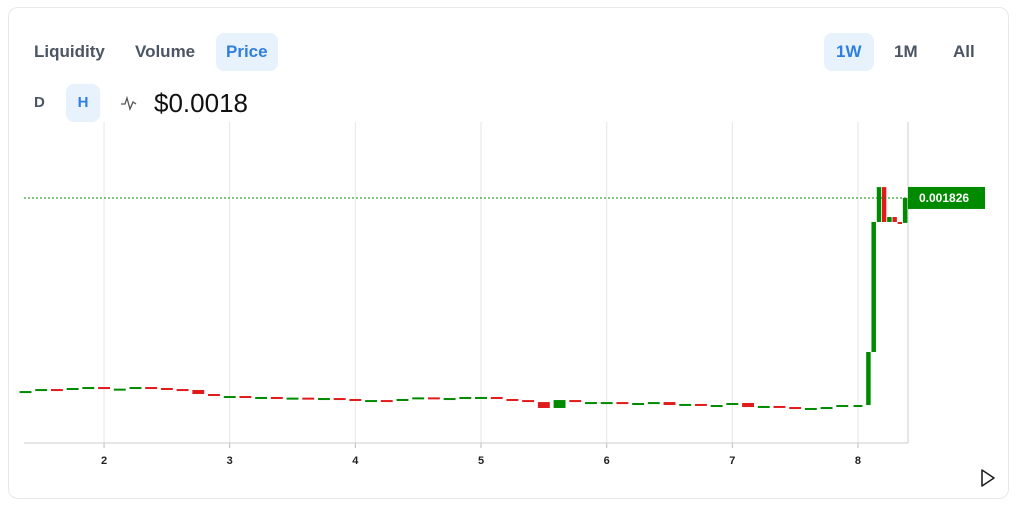 This screenshot has height=509, width=1017. I want to click on tab-active: Price, so click(247, 52).